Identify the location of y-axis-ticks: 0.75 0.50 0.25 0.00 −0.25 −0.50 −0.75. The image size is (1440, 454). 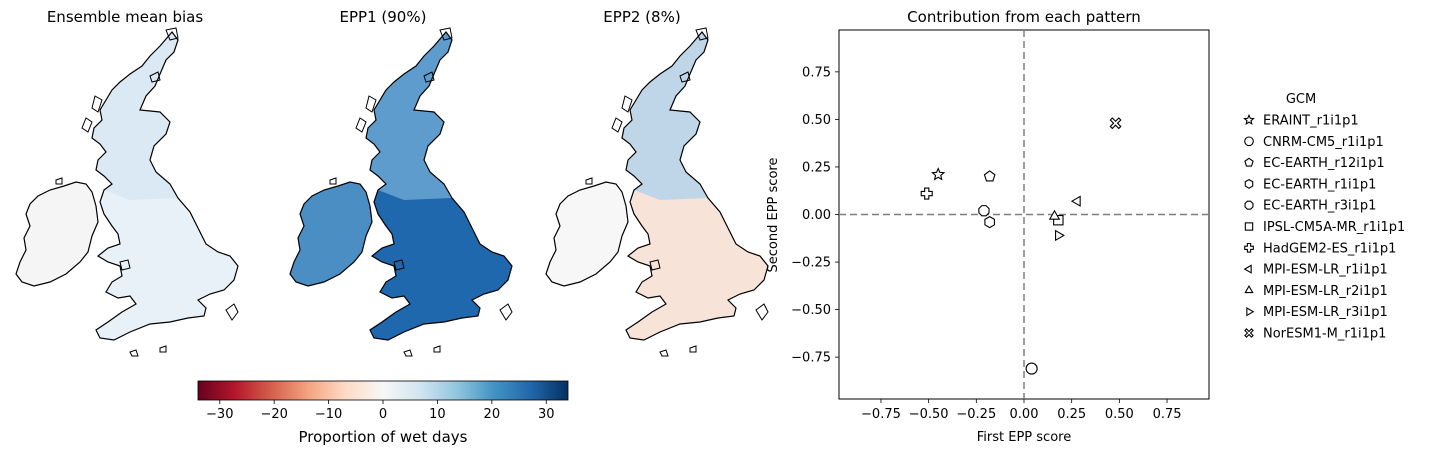
(815, 215).